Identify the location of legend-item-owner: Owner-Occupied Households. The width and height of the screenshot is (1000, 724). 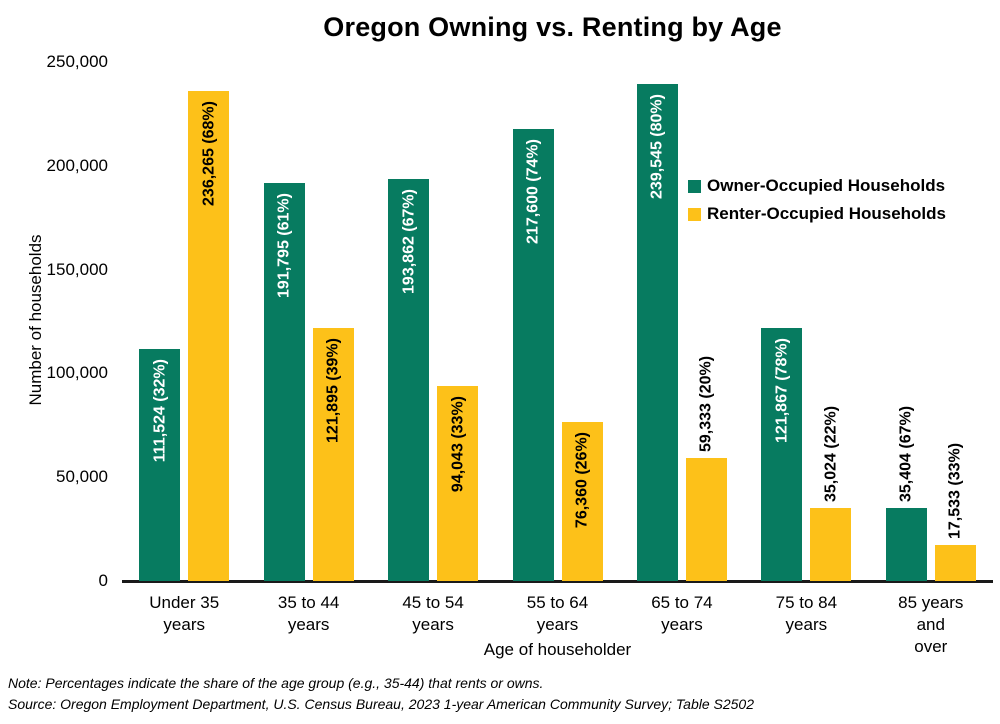
(817, 186).